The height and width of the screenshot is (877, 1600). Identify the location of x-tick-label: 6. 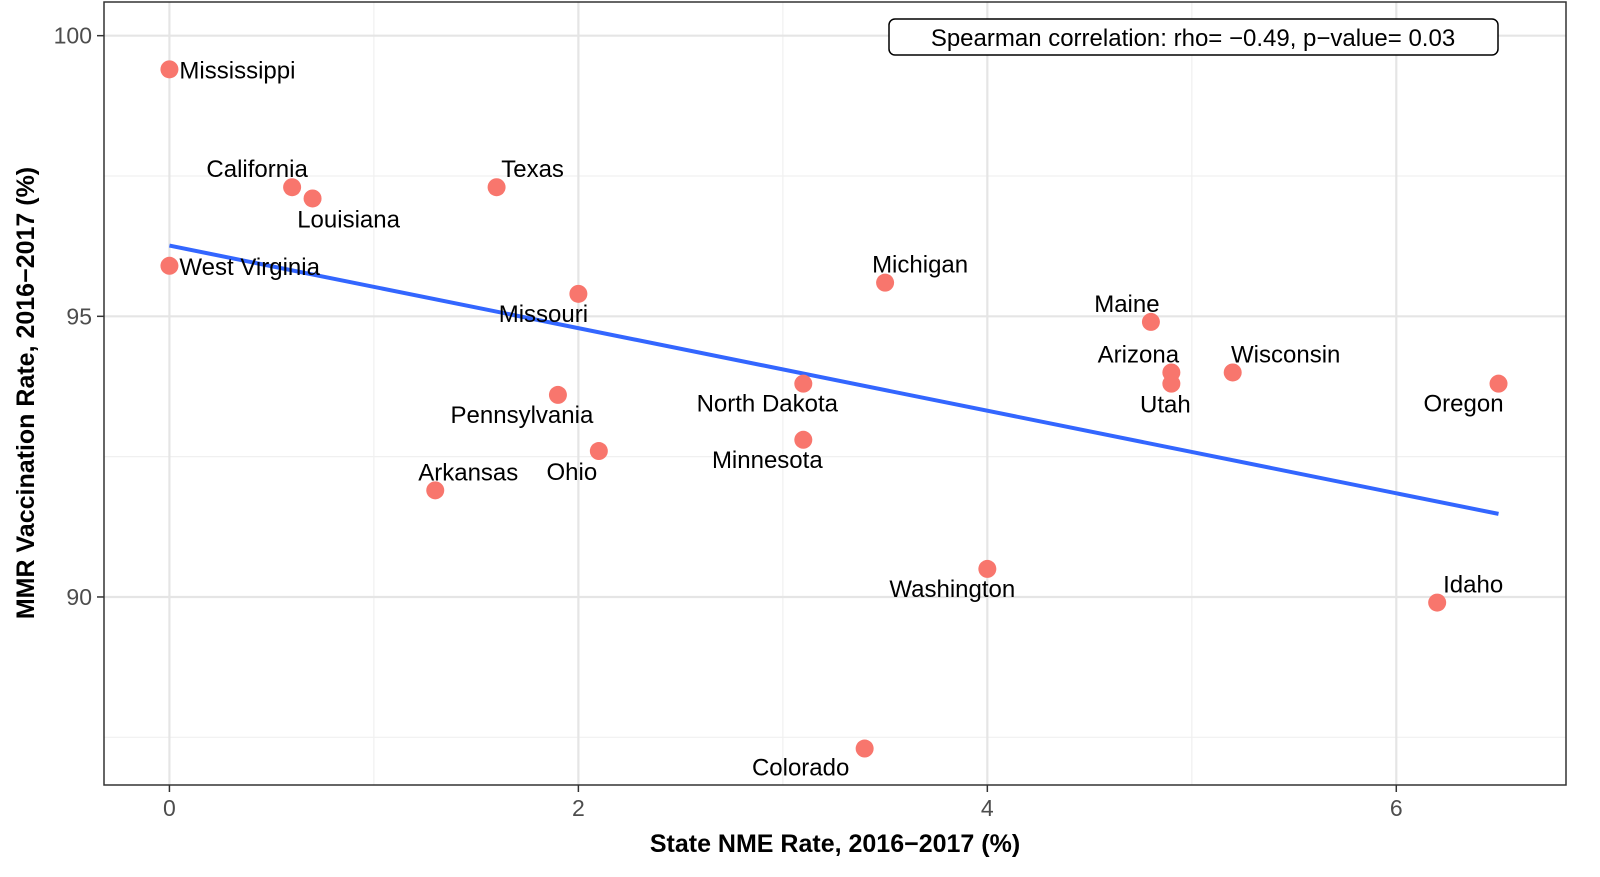
(1396, 808).